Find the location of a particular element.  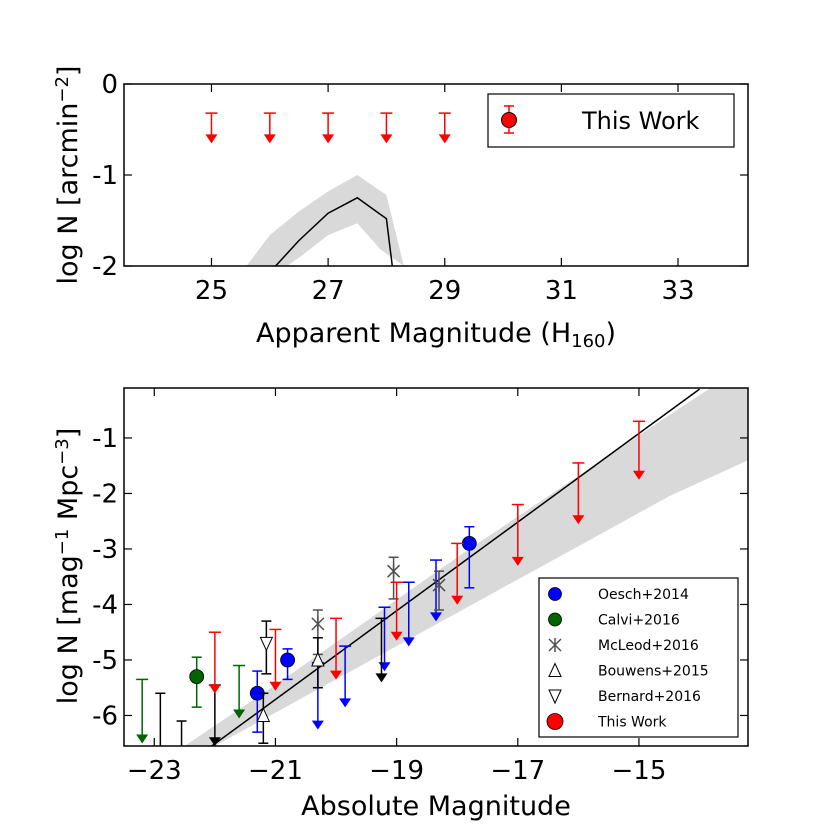

bottom-legend-entry: Bouwens+2015 is located at coordinates (628, 671).